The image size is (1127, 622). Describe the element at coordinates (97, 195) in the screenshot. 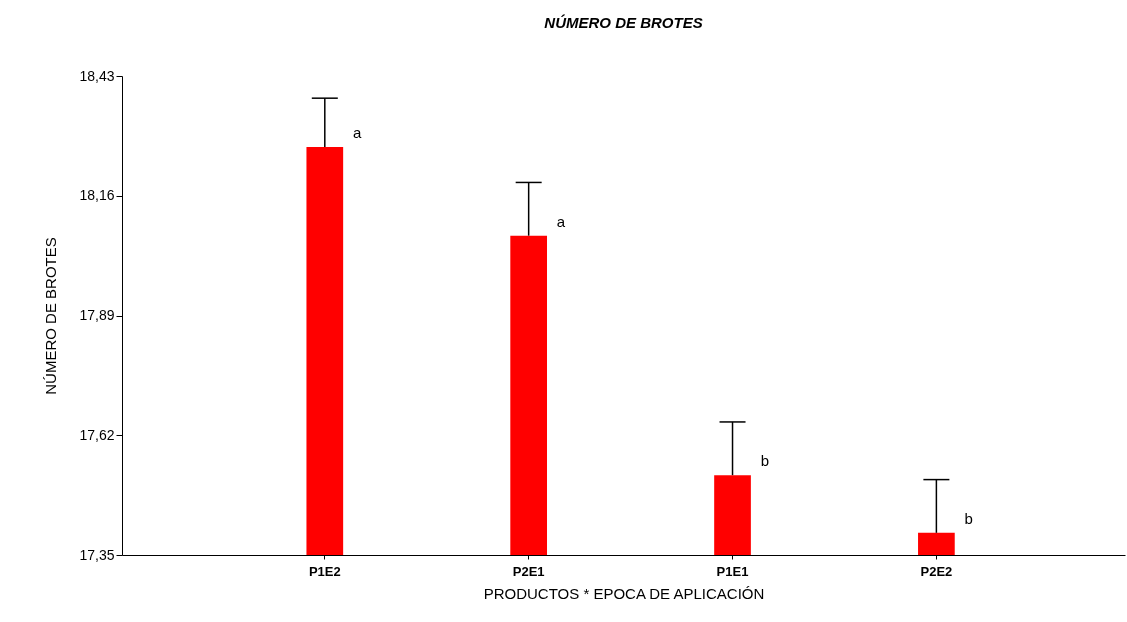

I see `y-tick-label: 18,16` at that location.